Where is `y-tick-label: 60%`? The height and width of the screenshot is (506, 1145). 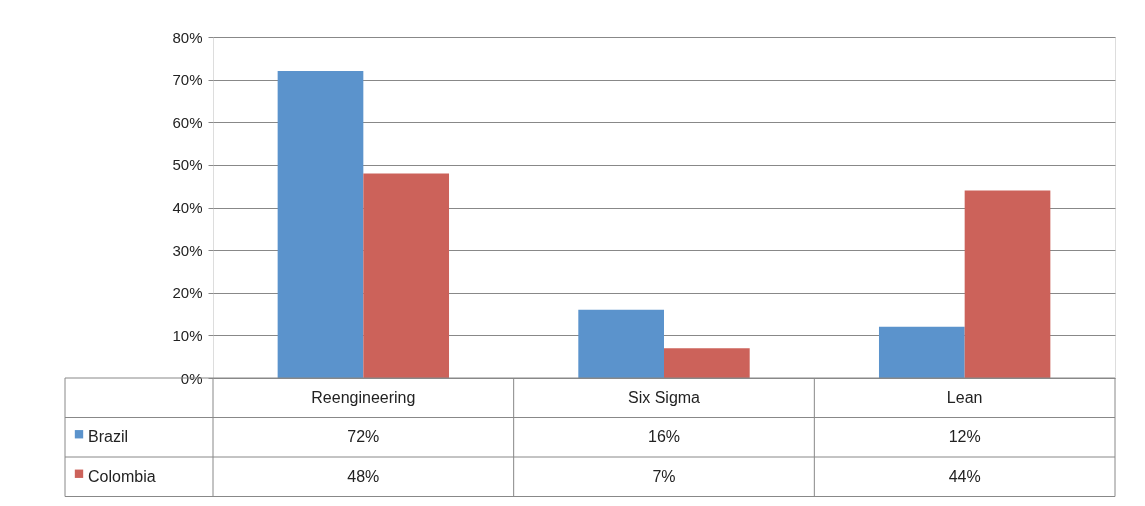 y-tick-label: 60% is located at coordinates (187, 122).